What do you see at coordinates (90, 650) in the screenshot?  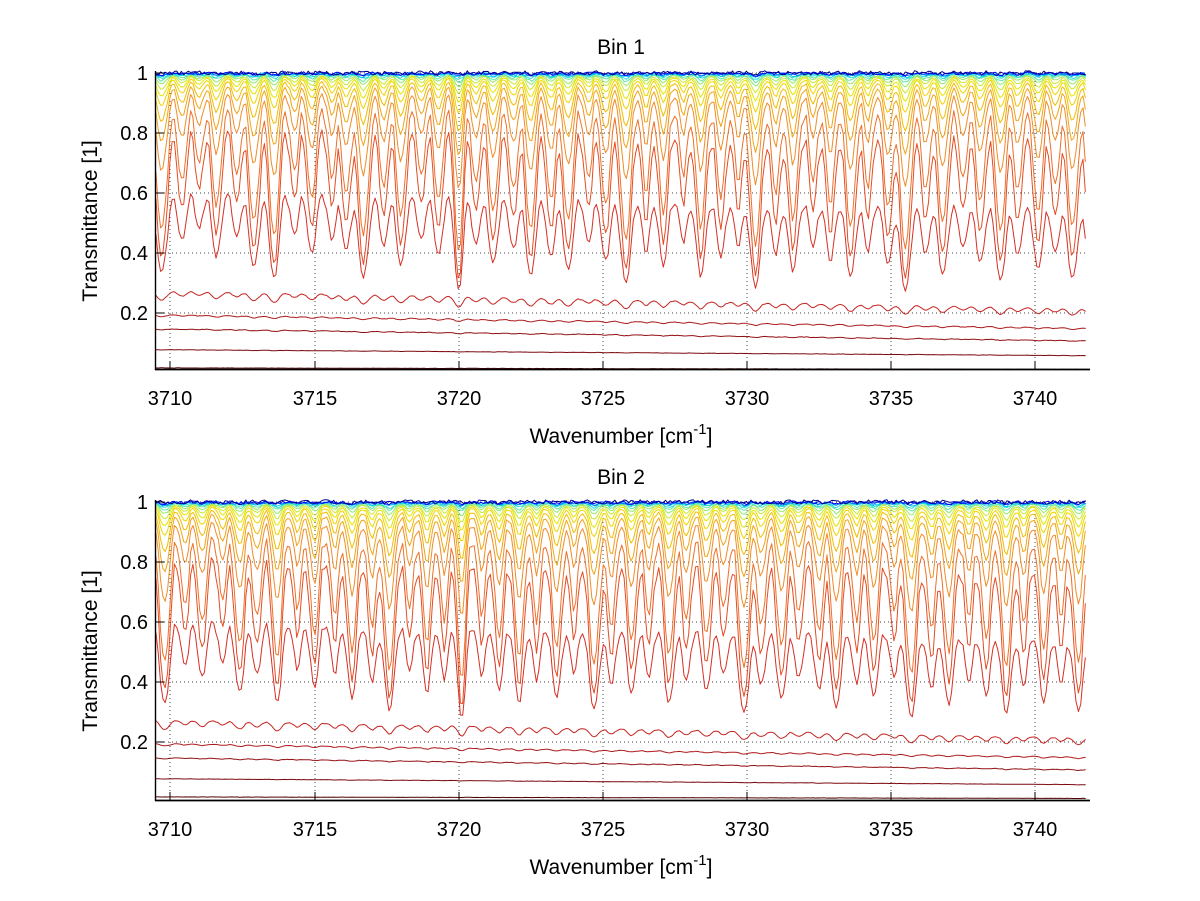 I see `bin2-ylabel: Transmittance [1]` at bounding box center [90, 650].